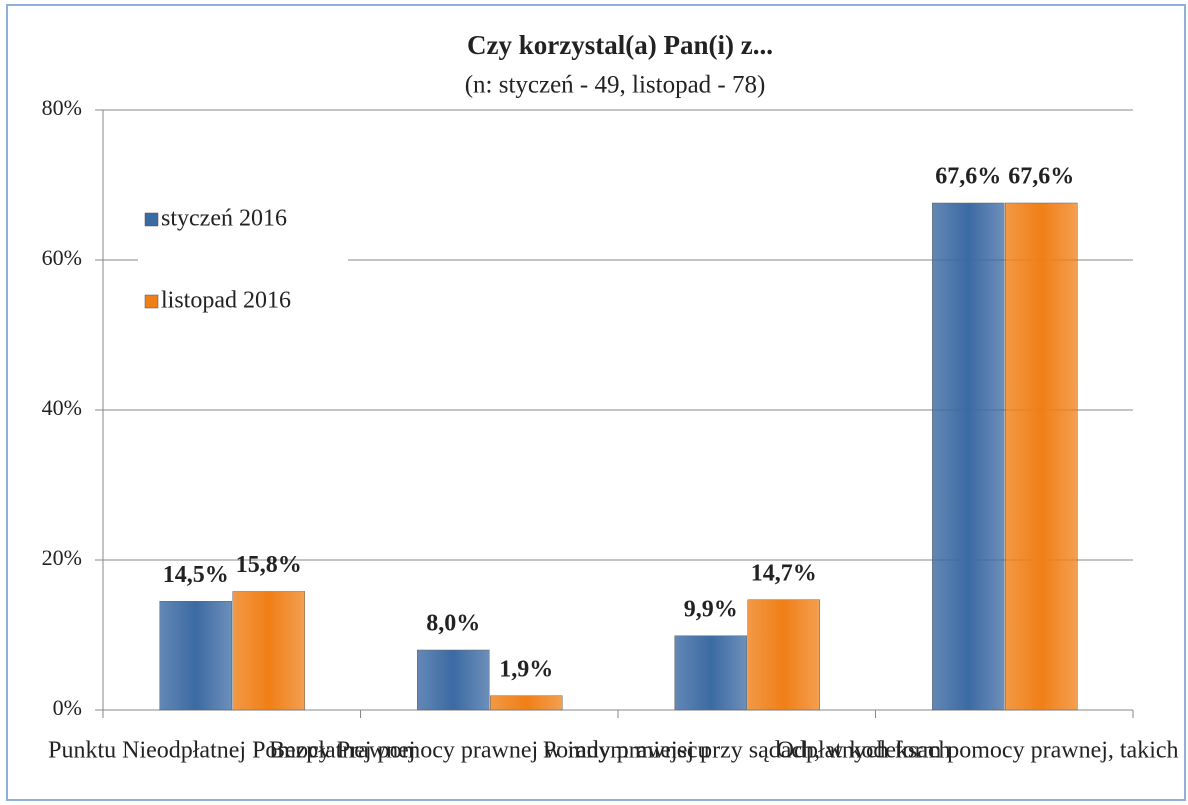 The height and width of the screenshot is (805, 1188). Describe the element at coordinates (615, 85) in the screenshot. I see `chart-subtitle: (n: styczeń - 49, listopad - 78)` at that location.